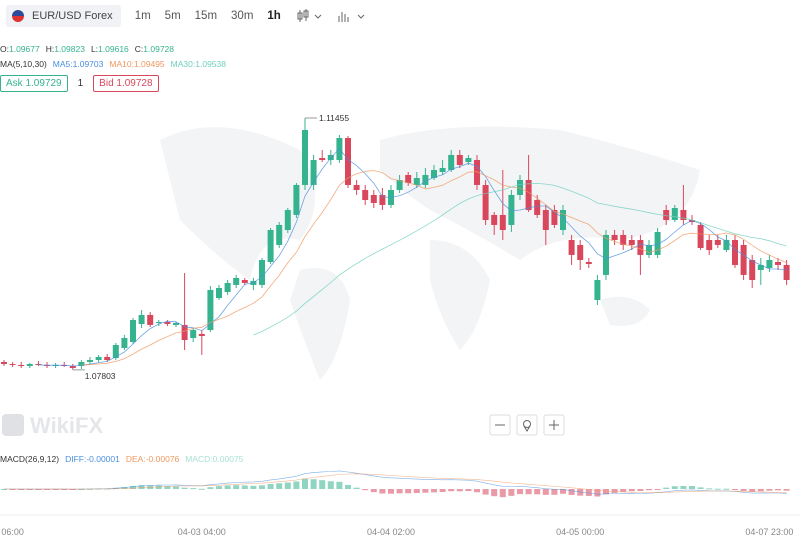 This screenshot has width=800, height=544. Describe the element at coordinates (395, 484) in the screenshot. I see `macd-panel` at that location.